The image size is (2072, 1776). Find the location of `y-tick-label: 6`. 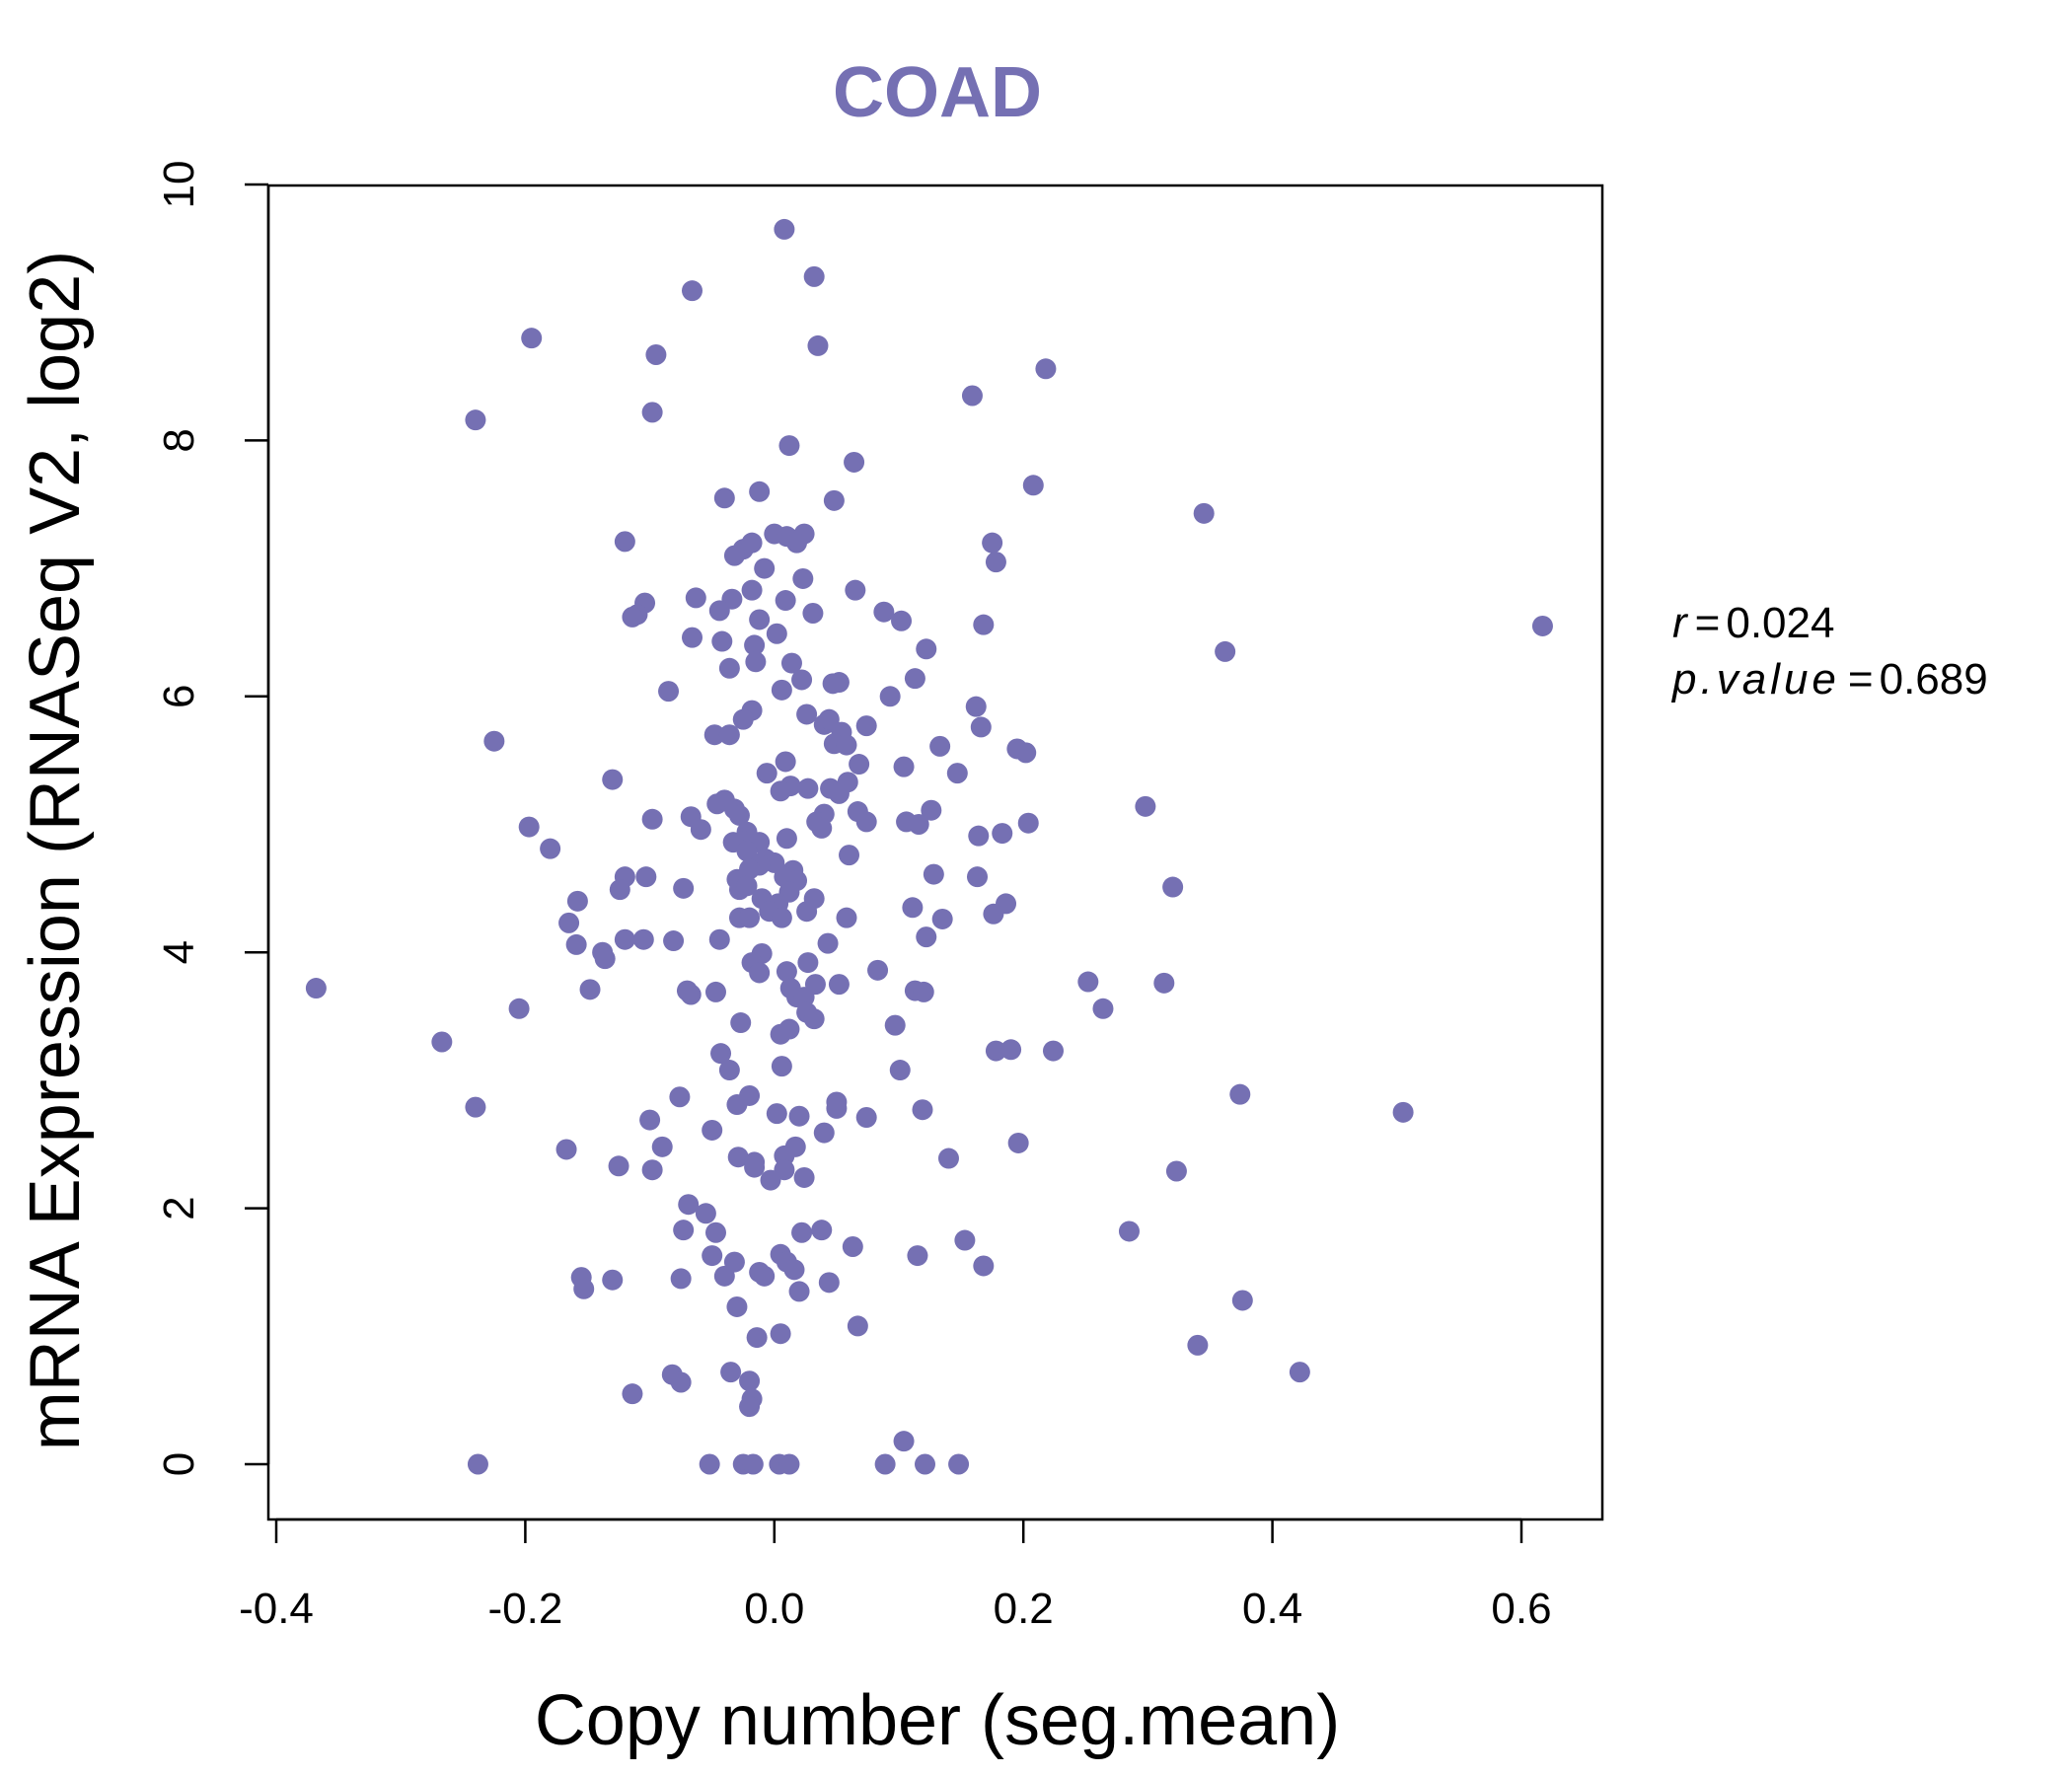

y-tick-label: 6 is located at coordinates (179, 696).